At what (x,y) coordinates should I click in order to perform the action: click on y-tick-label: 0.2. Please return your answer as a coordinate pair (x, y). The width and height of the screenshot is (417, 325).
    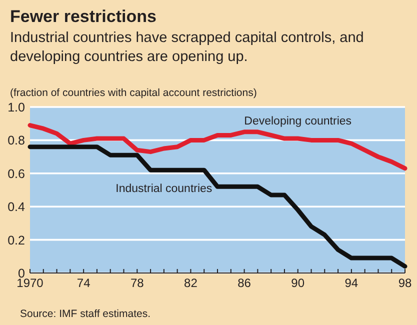
    Looking at the image, I should click on (17, 240).